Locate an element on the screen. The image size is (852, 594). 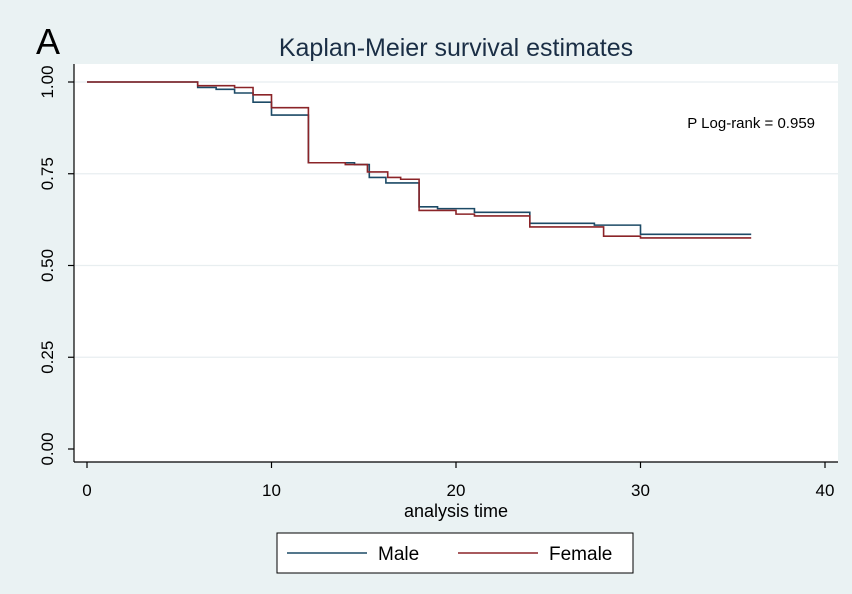
legend-label-male: Male is located at coordinates (398, 554).